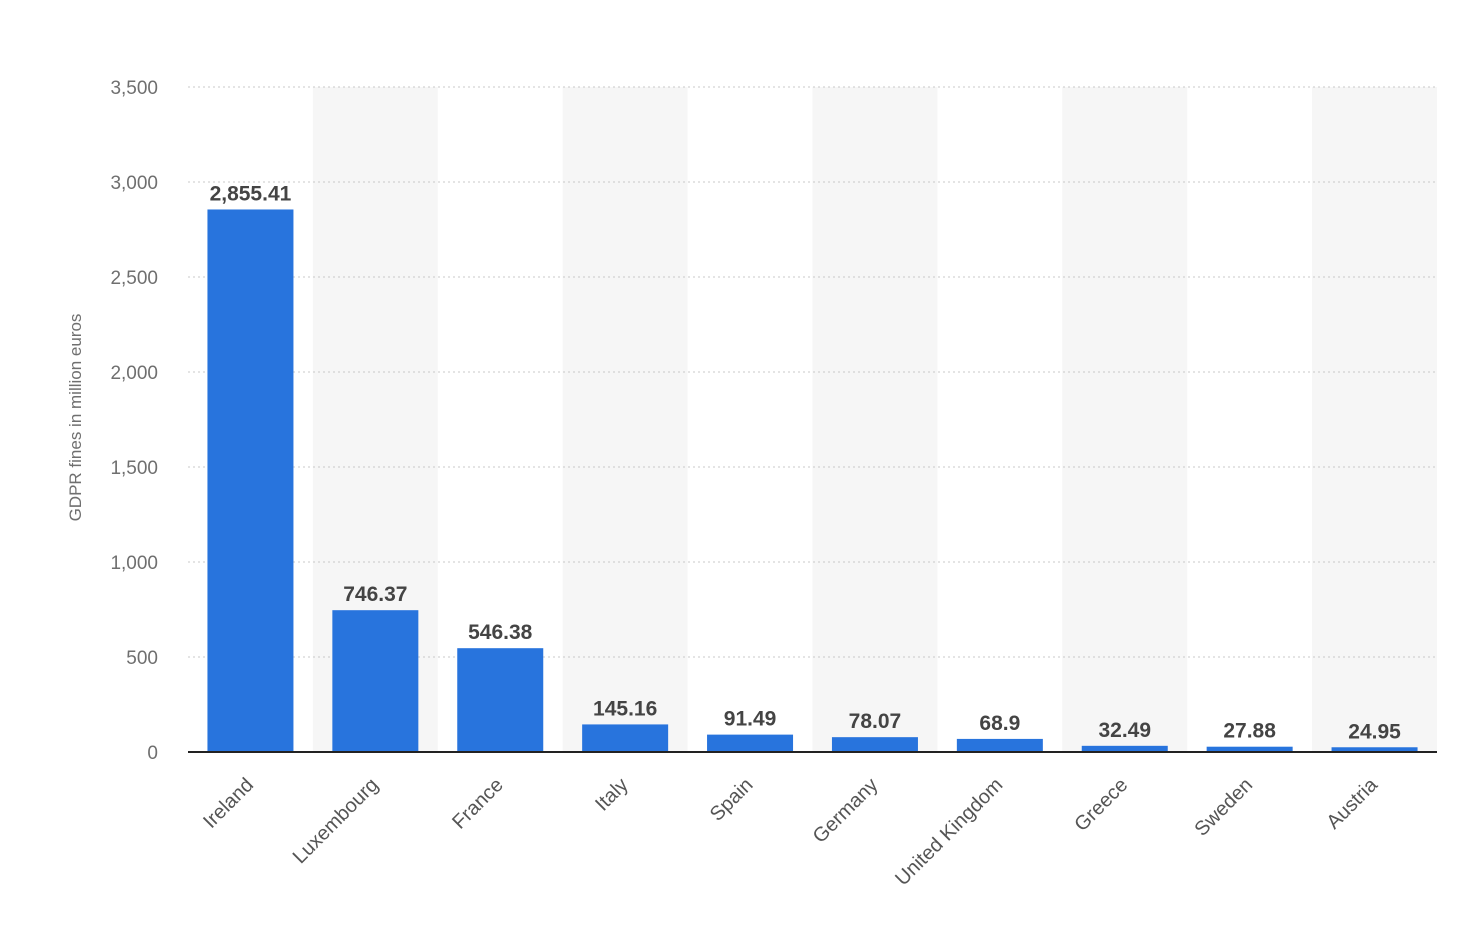 The width and height of the screenshot is (1464, 937). I want to click on y-tick-label: 0, so click(152, 753).